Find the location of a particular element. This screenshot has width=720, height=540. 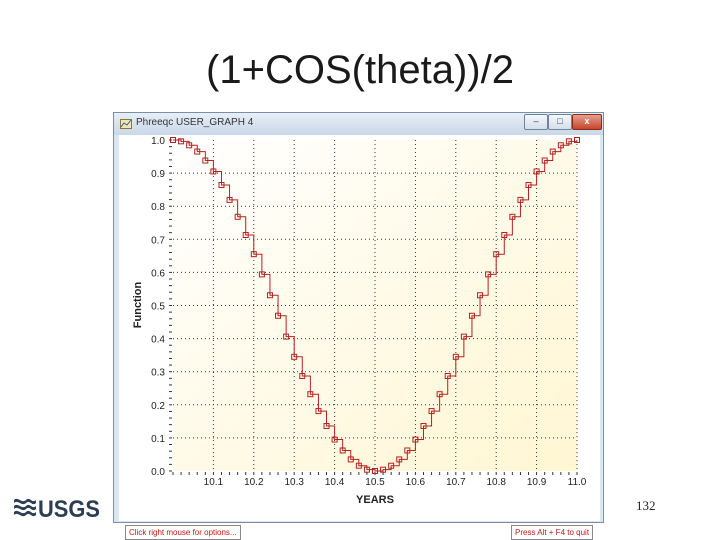

usgs-logo: USGS is located at coordinates (57, 509).